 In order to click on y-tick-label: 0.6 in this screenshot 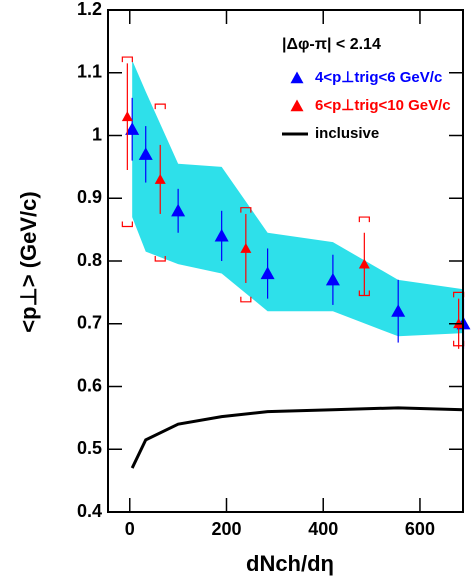, I will do `click(89, 385)`.